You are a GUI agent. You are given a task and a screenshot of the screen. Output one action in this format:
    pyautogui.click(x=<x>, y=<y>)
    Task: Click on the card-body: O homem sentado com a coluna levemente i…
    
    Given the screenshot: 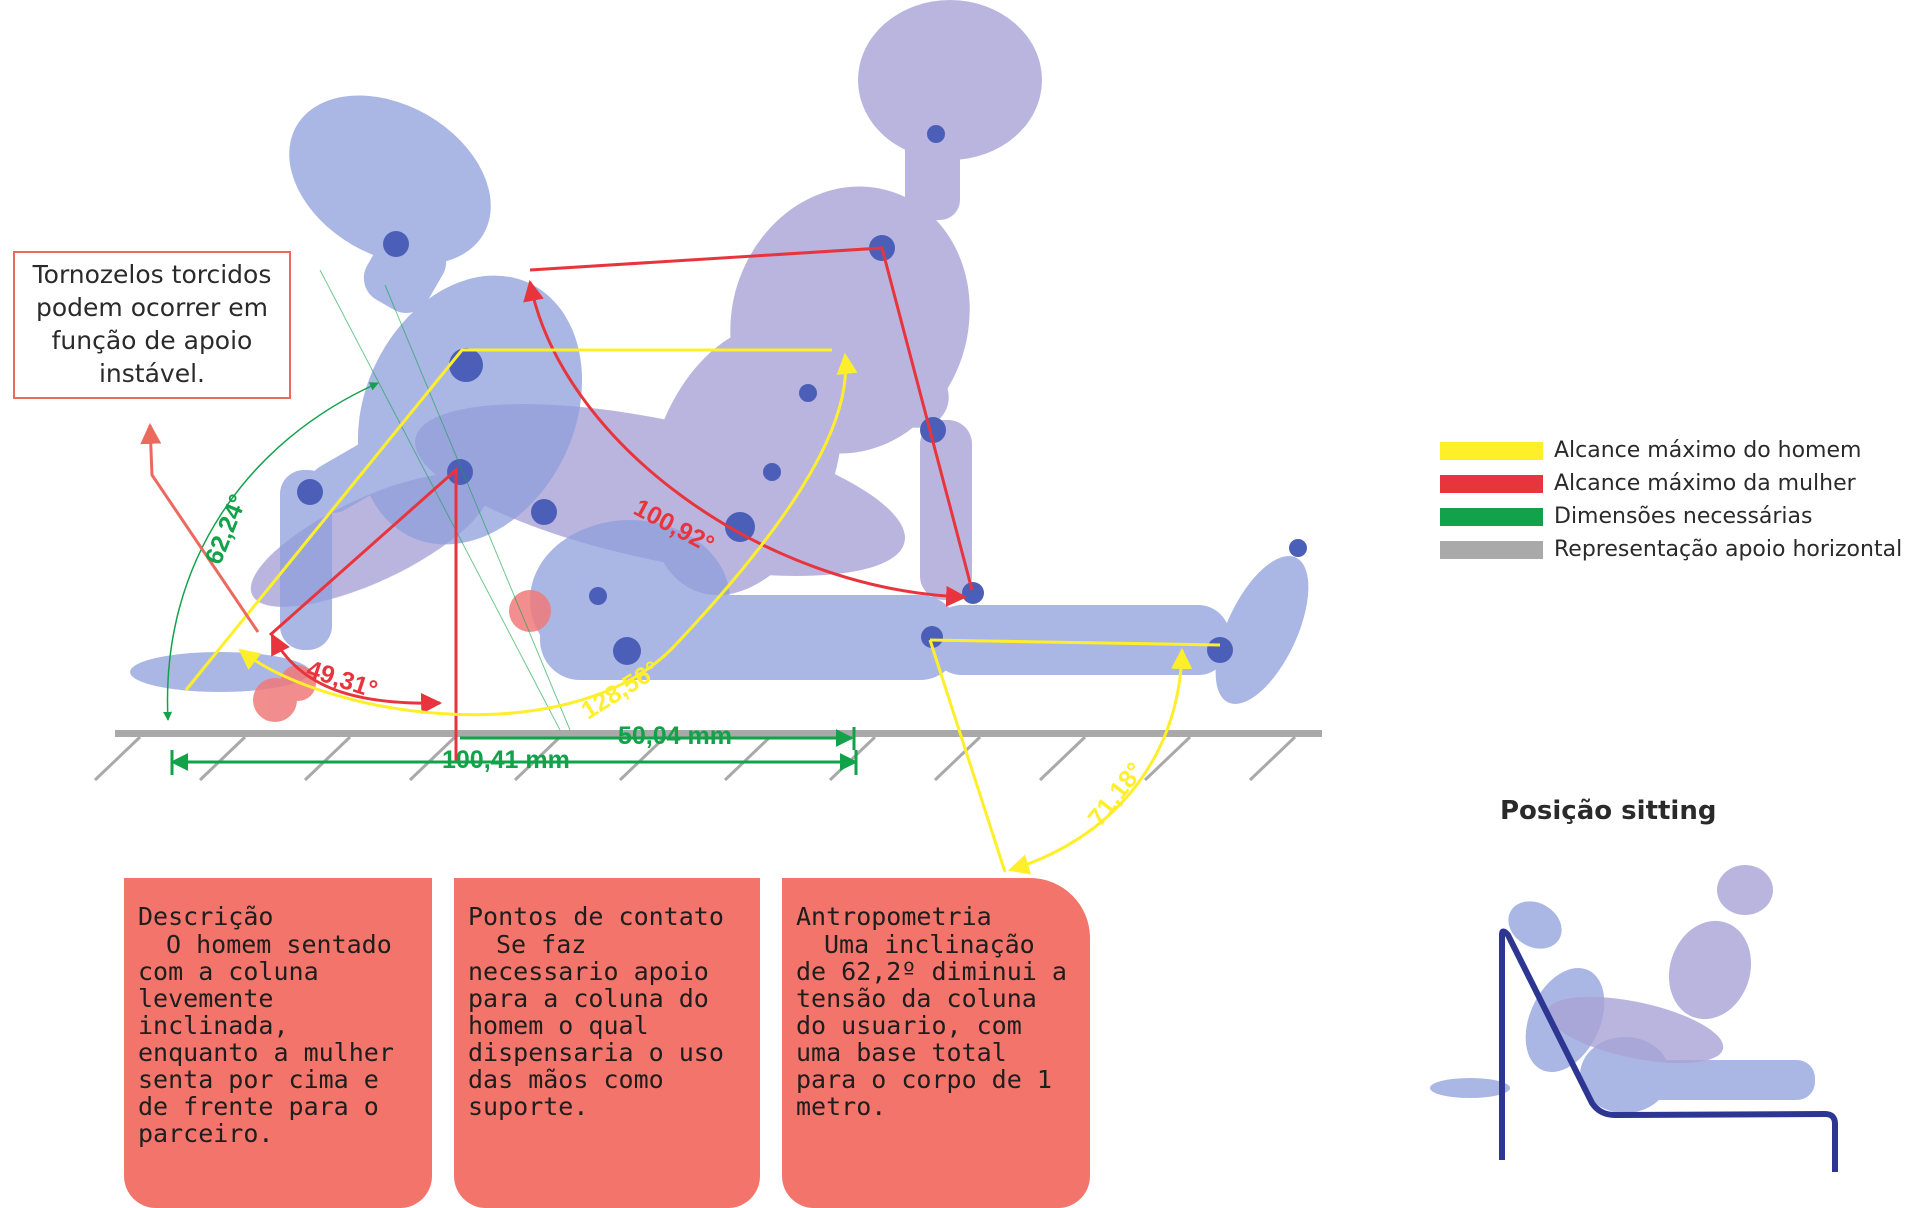 What is the action you would take?
    pyautogui.click(x=266, y=1039)
    